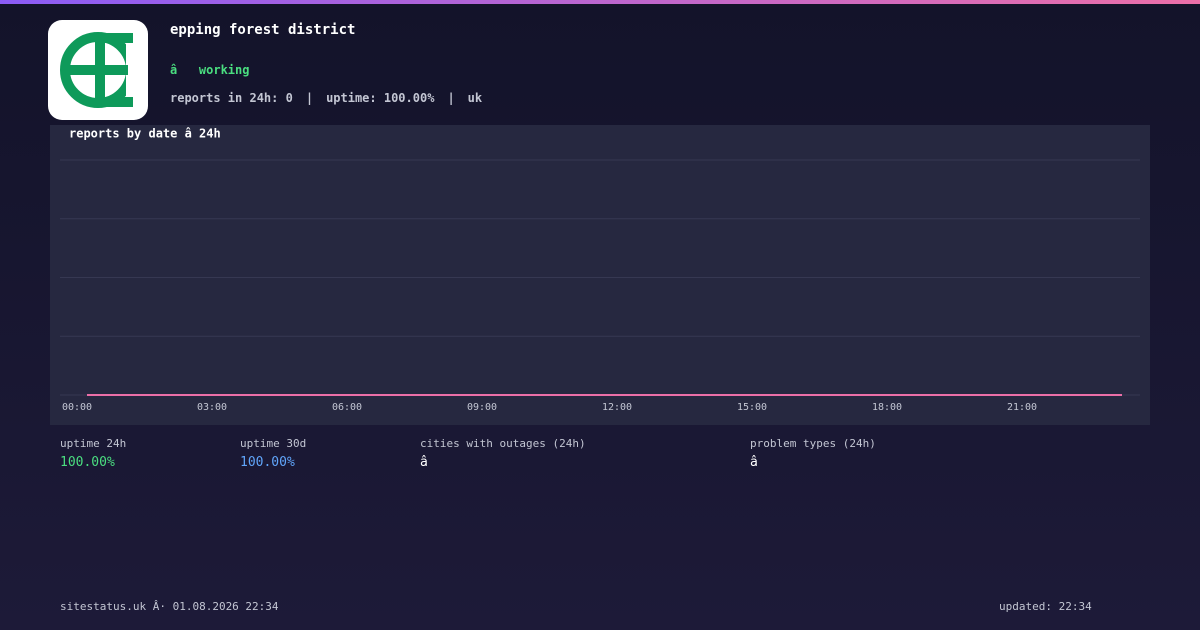 This screenshot has height=630, width=1200. I want to click on logo, so click(98, 70).